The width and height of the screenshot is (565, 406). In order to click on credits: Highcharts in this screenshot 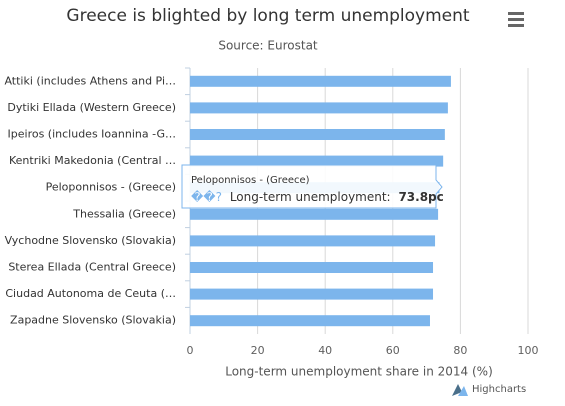, I will do `click(489, 390)`.